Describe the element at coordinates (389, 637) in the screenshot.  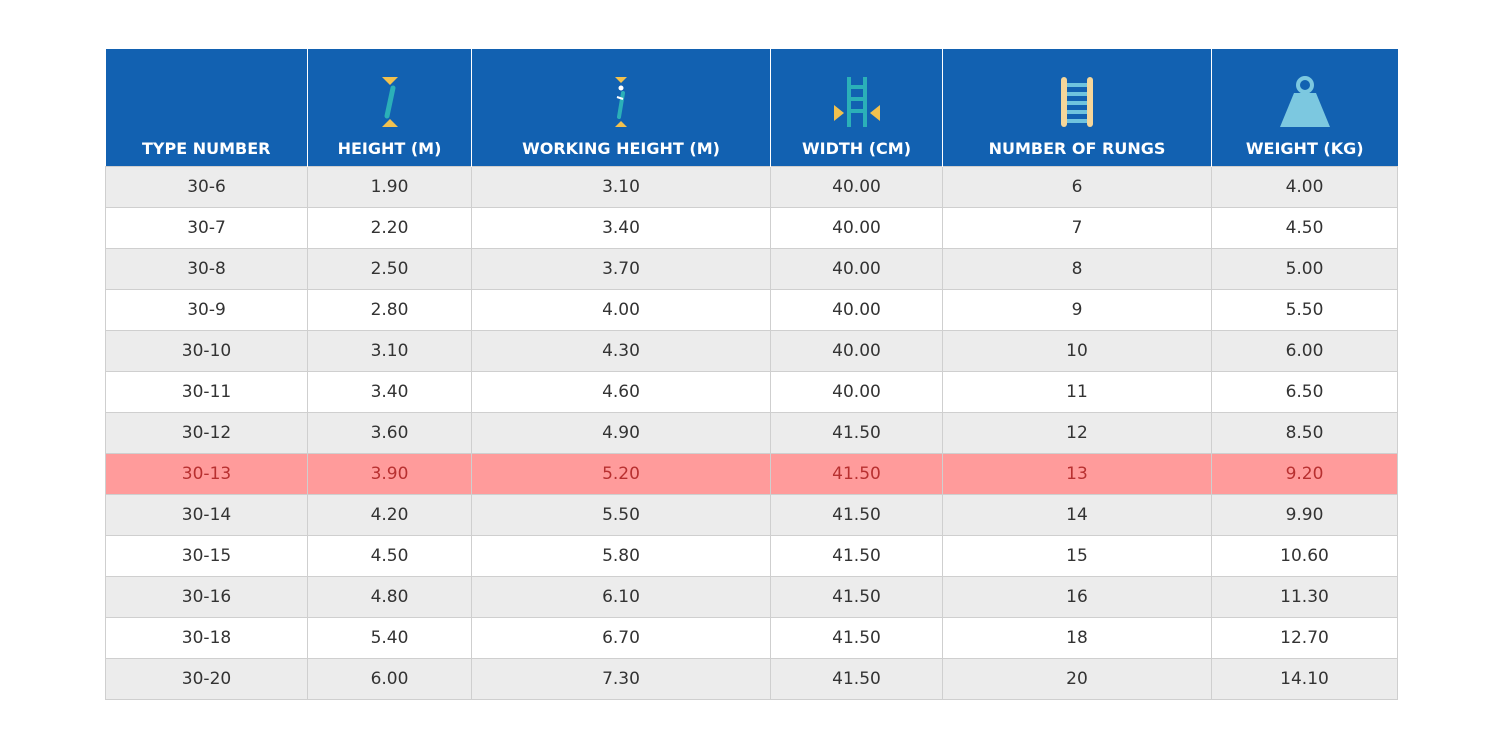
I see `table-cell: 5.40` at that location.